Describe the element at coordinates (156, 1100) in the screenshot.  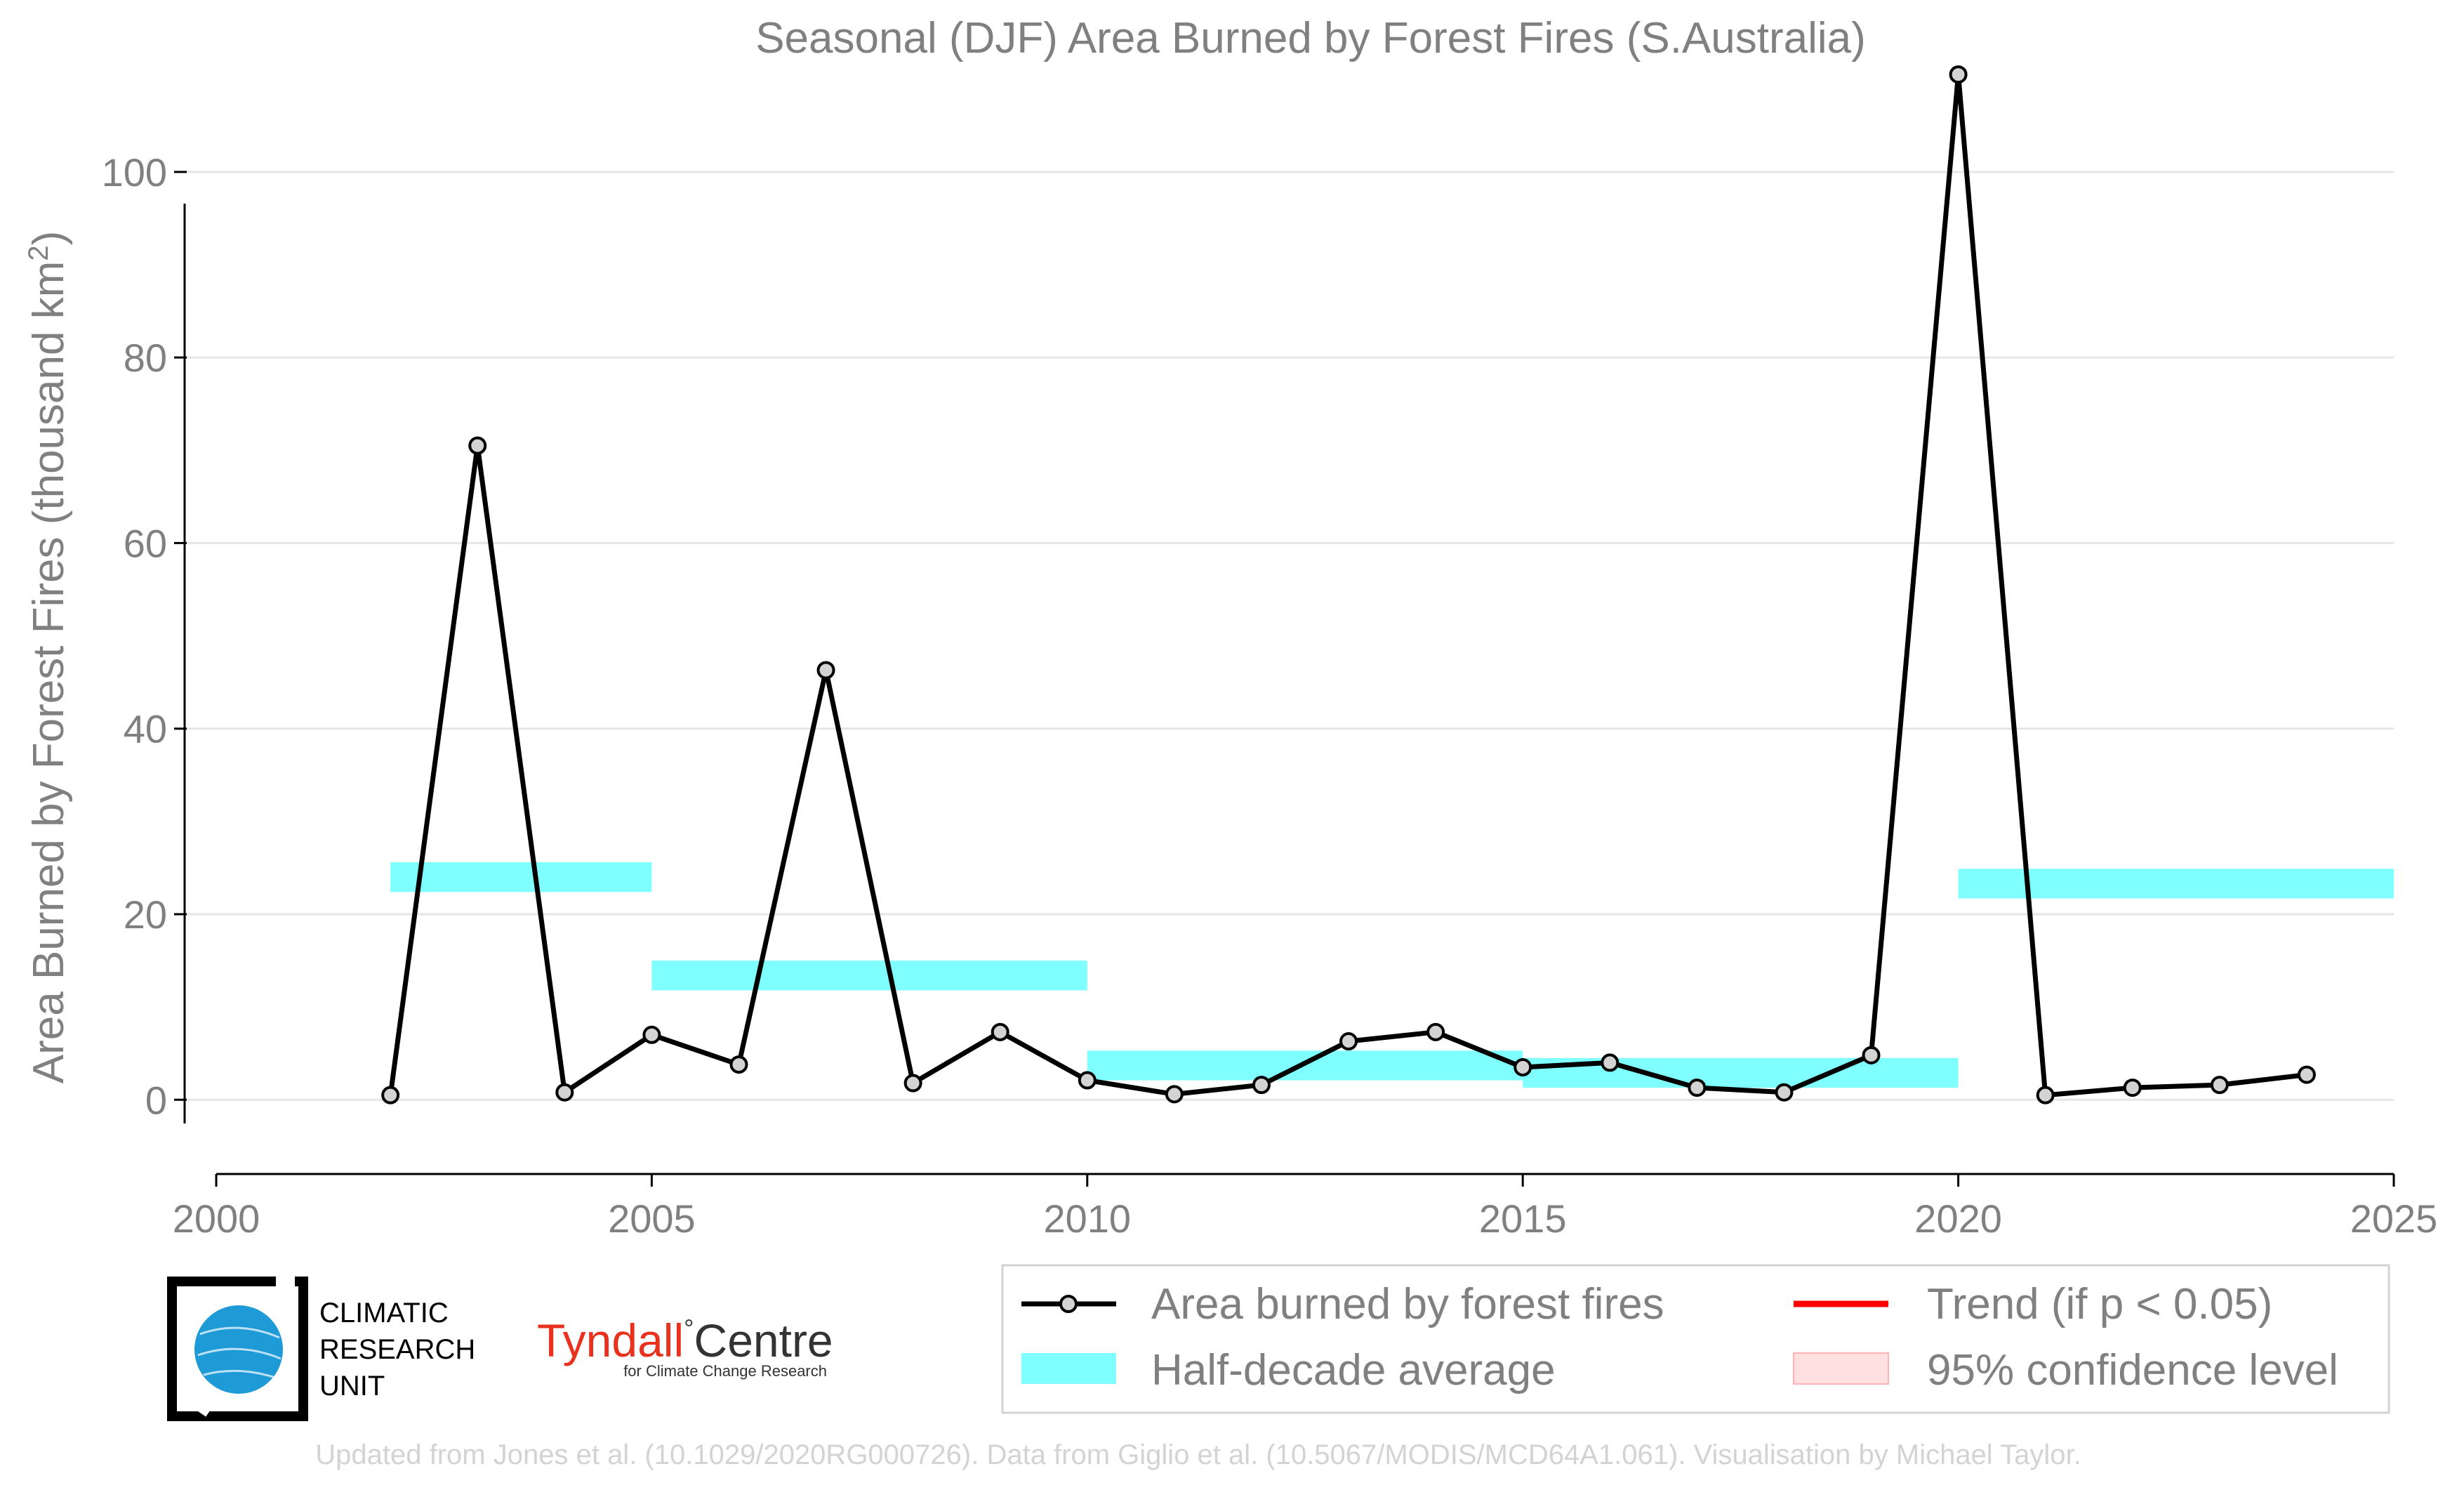
I see `y-tick-label: 0` at that location.